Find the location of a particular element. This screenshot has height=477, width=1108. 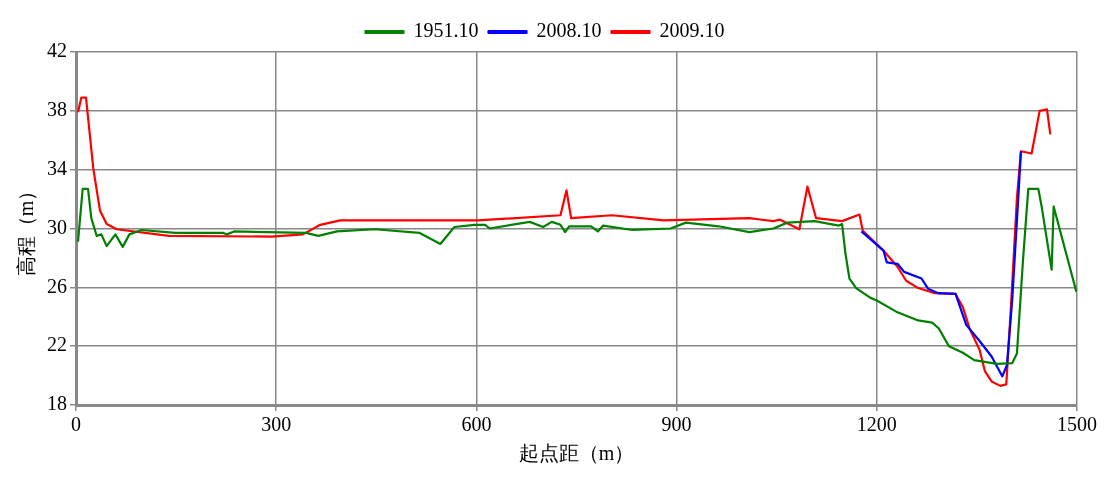

x-tick-label: 1200 is located at coordinates (876, 424).